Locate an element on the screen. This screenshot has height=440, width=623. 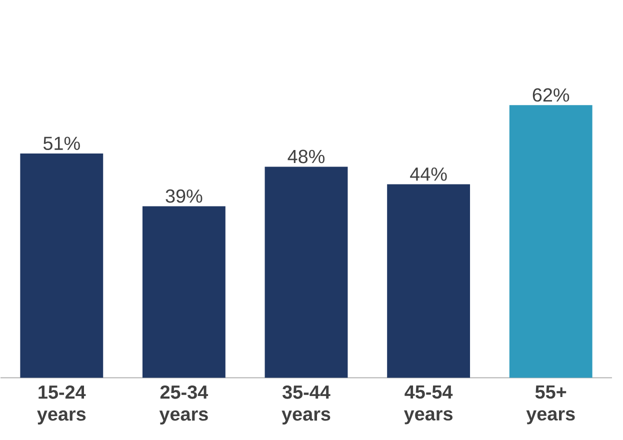
x-tick-label: 35-44 years is located at coordinates (306, 405).